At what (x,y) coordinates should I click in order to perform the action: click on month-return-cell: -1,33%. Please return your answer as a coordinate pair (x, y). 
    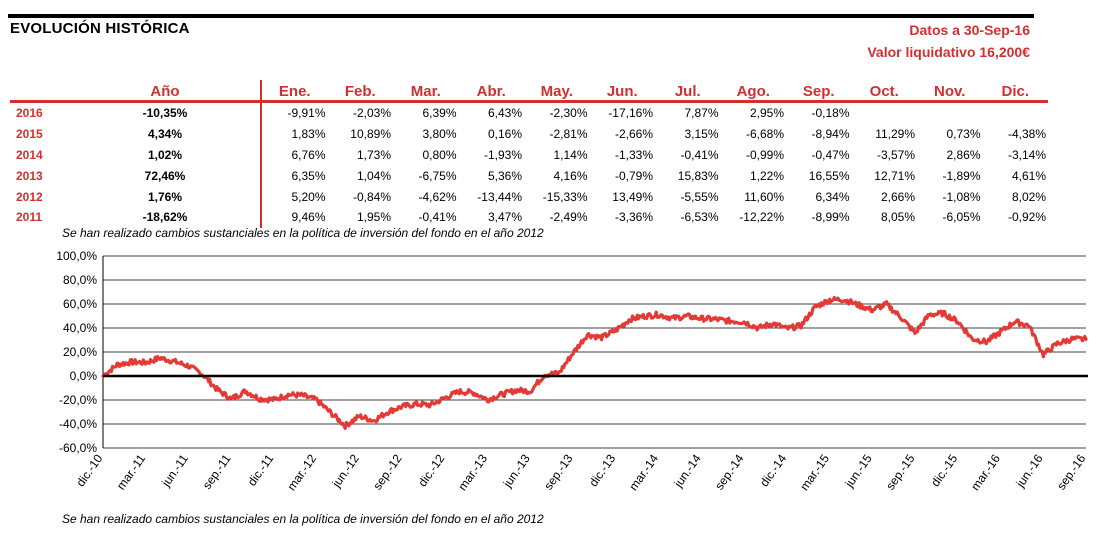
    Looking at the image, I should click on (633, 154).